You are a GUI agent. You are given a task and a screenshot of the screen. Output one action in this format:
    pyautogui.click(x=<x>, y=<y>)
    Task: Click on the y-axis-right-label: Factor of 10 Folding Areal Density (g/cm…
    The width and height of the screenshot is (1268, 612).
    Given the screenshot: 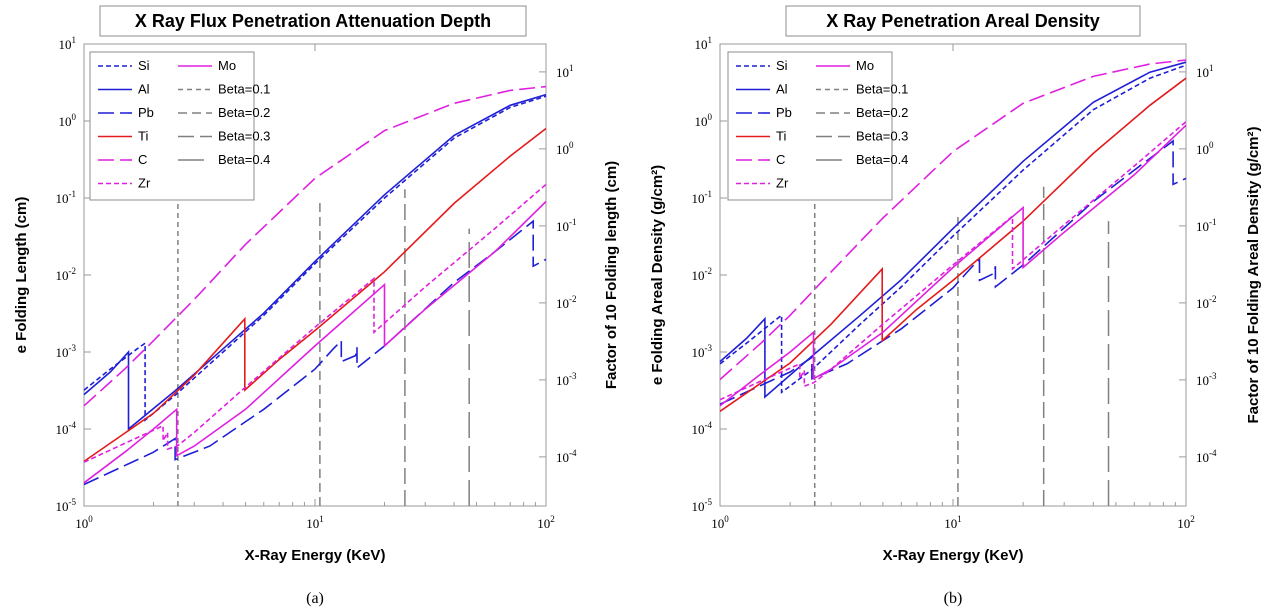 What is the action you would take?
    pyautogui.click(x=1253, y=275)
    